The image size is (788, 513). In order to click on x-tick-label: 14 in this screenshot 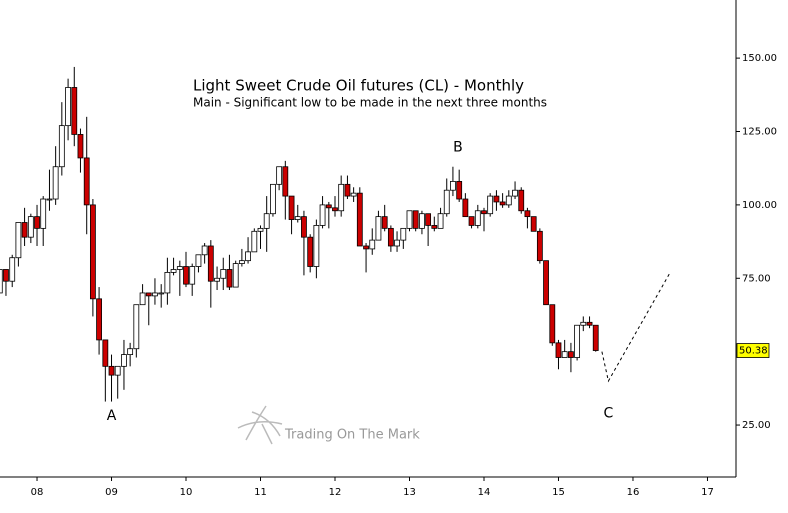, I will do `click(484, 492)`.